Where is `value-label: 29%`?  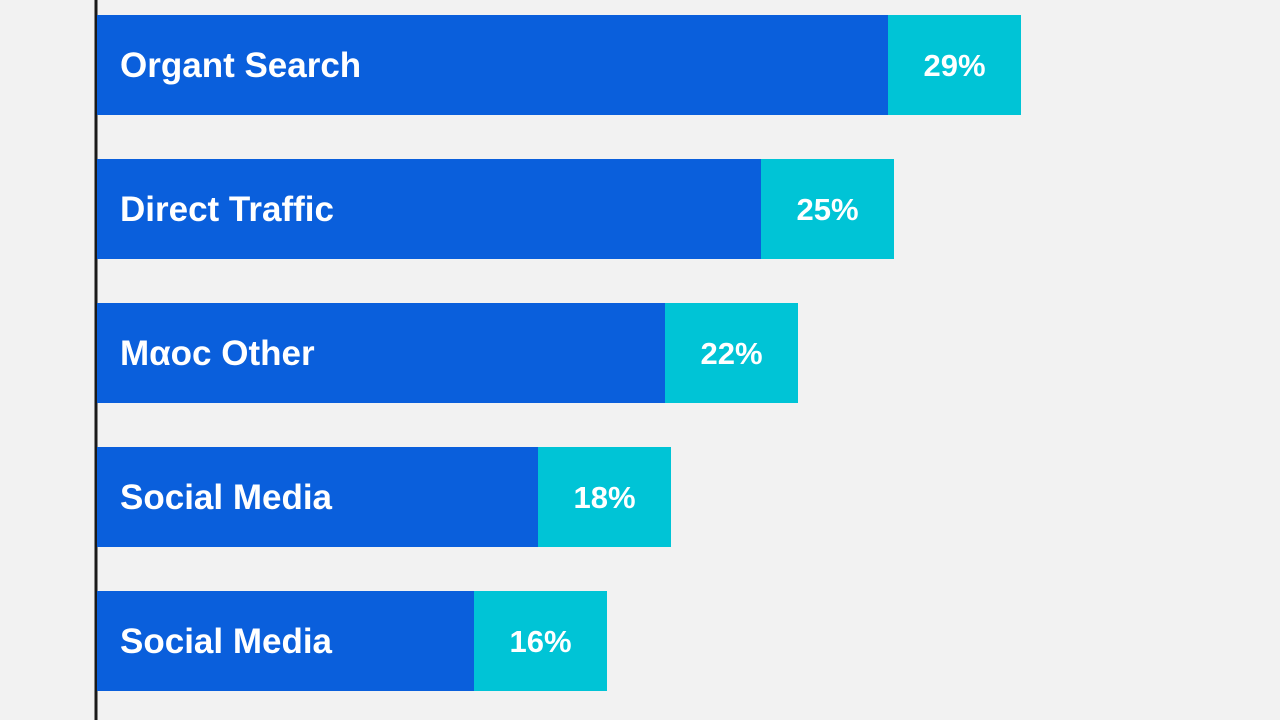 value-label: 29% is located at coordinates (954, 65).